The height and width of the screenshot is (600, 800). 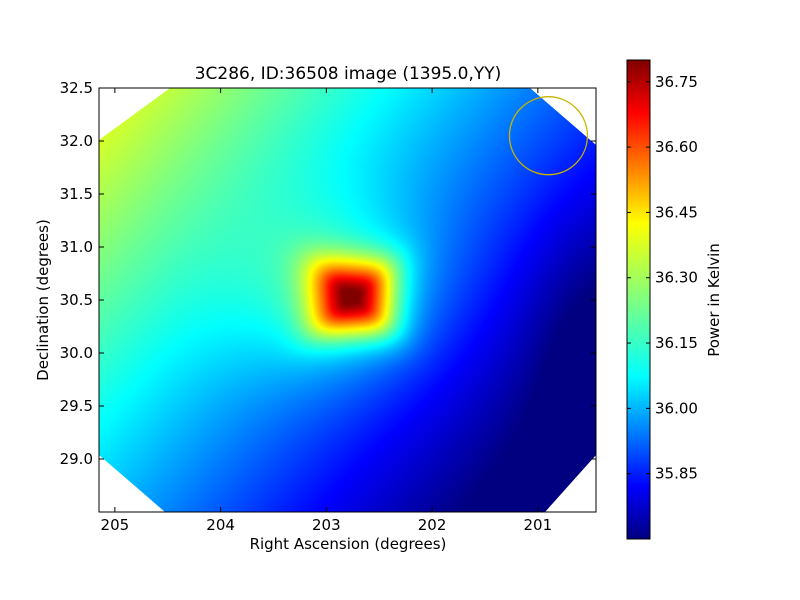 I want to click on x-tick-label: 201, so click(x=538, y=525).